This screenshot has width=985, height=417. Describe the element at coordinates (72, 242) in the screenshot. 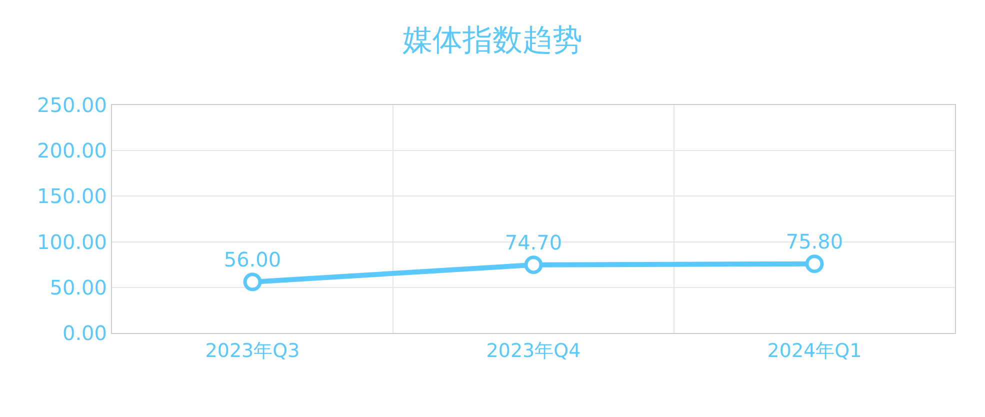

I see `y-tick-label: 100.00` at that location.